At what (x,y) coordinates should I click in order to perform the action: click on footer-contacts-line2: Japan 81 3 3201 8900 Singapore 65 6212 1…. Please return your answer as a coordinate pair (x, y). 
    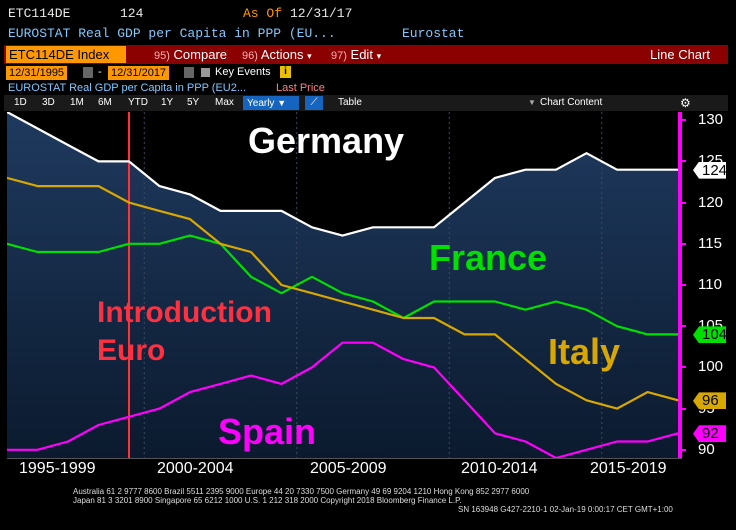
    Looking at the image, I should click on (267, 500).